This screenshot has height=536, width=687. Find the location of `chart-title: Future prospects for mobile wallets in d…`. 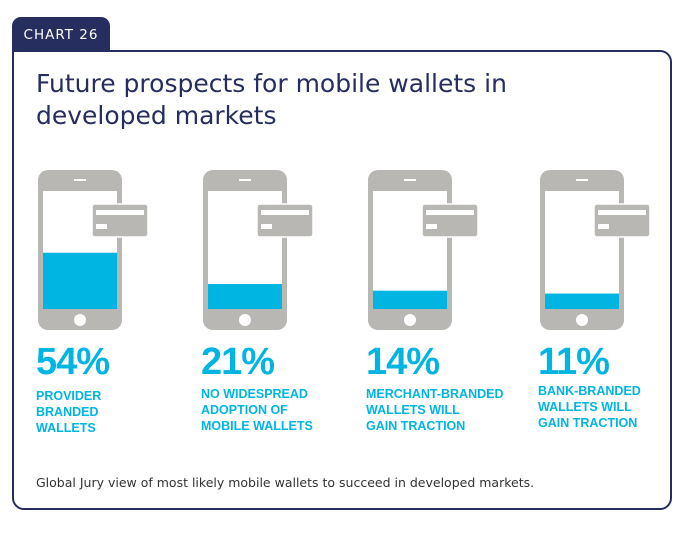

chart-title: Future prospects for mobile wallets in d… is located at coordinates (271, 99).